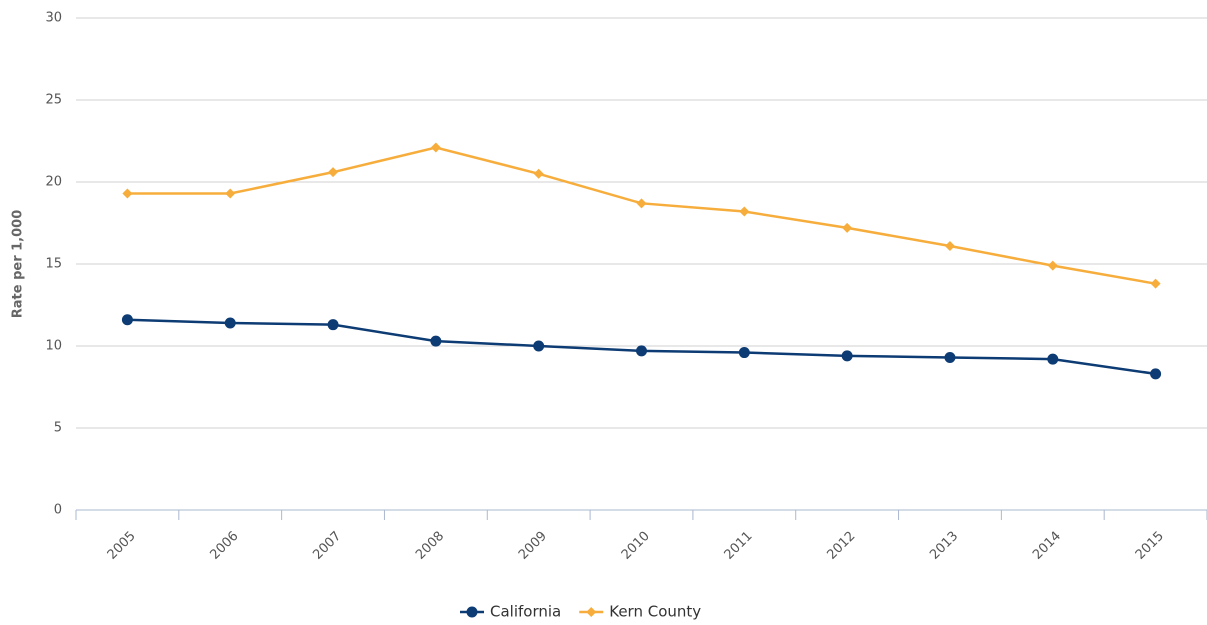 This screenshot has height=625, width=1207. Describe the element at coordinates (122, 546) in the screenshot. I see `x-tick-label: 2005` at that location.